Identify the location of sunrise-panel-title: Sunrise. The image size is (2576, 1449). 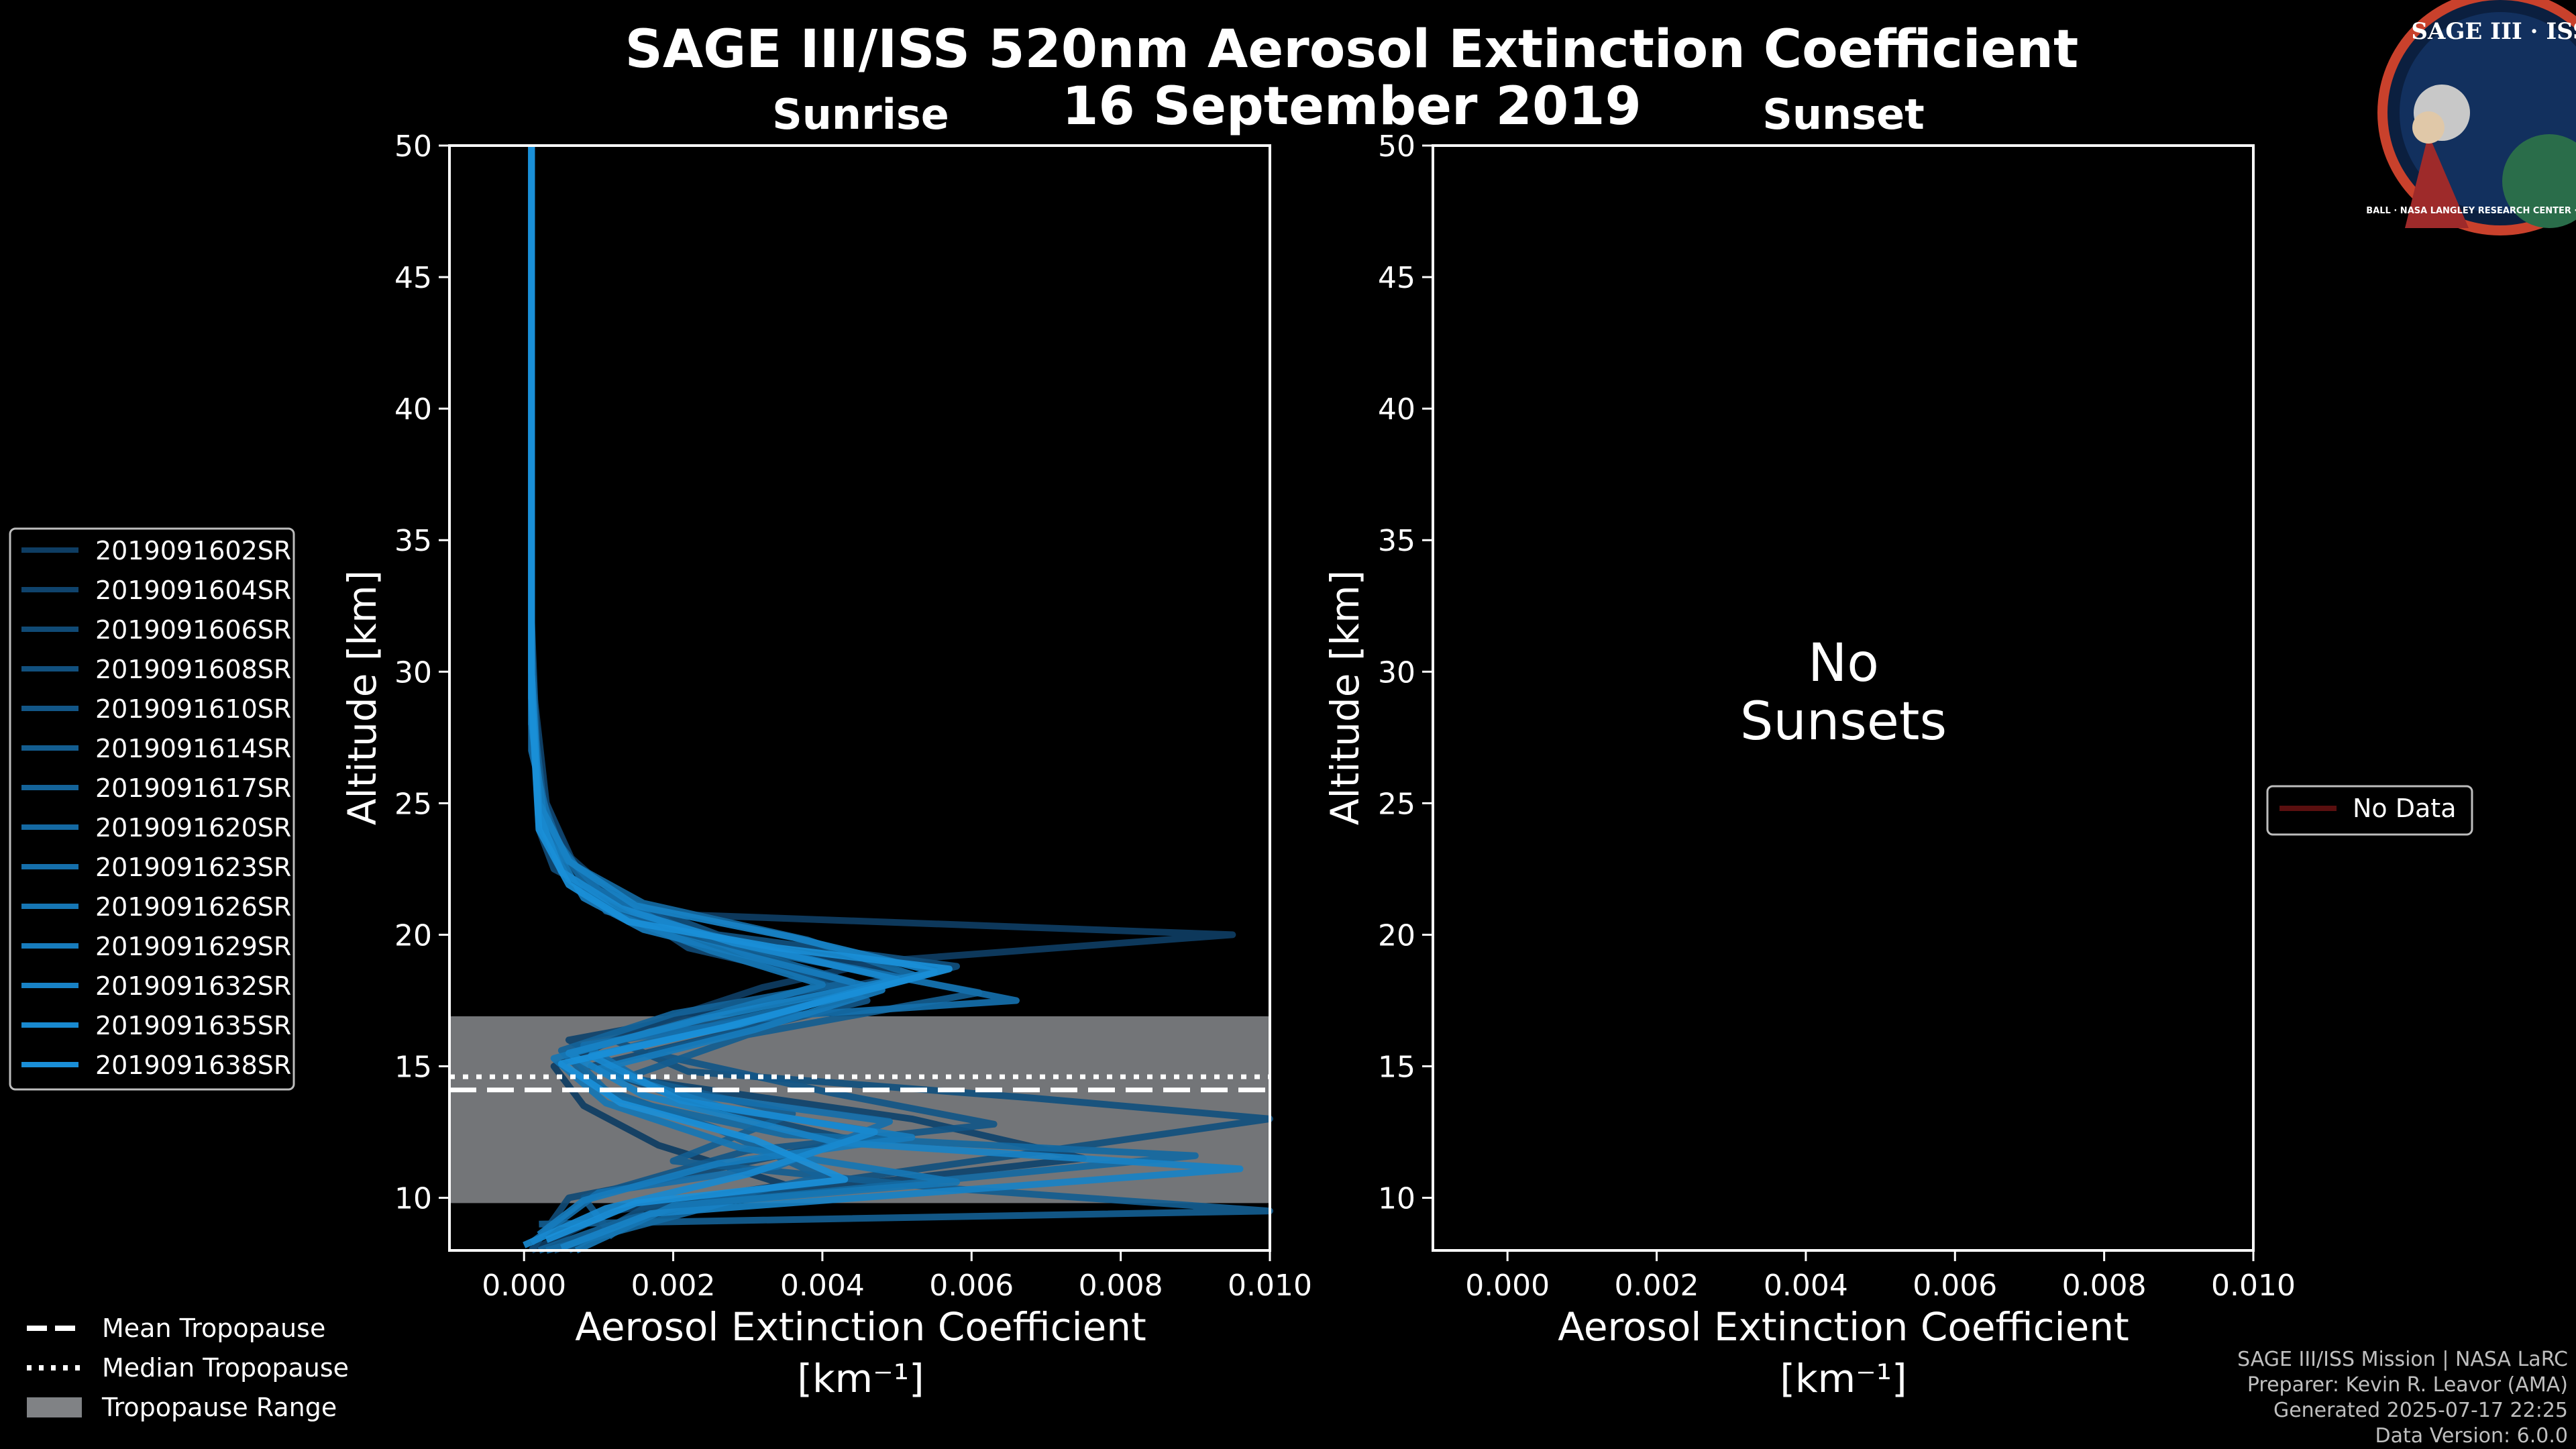
(860, 114).